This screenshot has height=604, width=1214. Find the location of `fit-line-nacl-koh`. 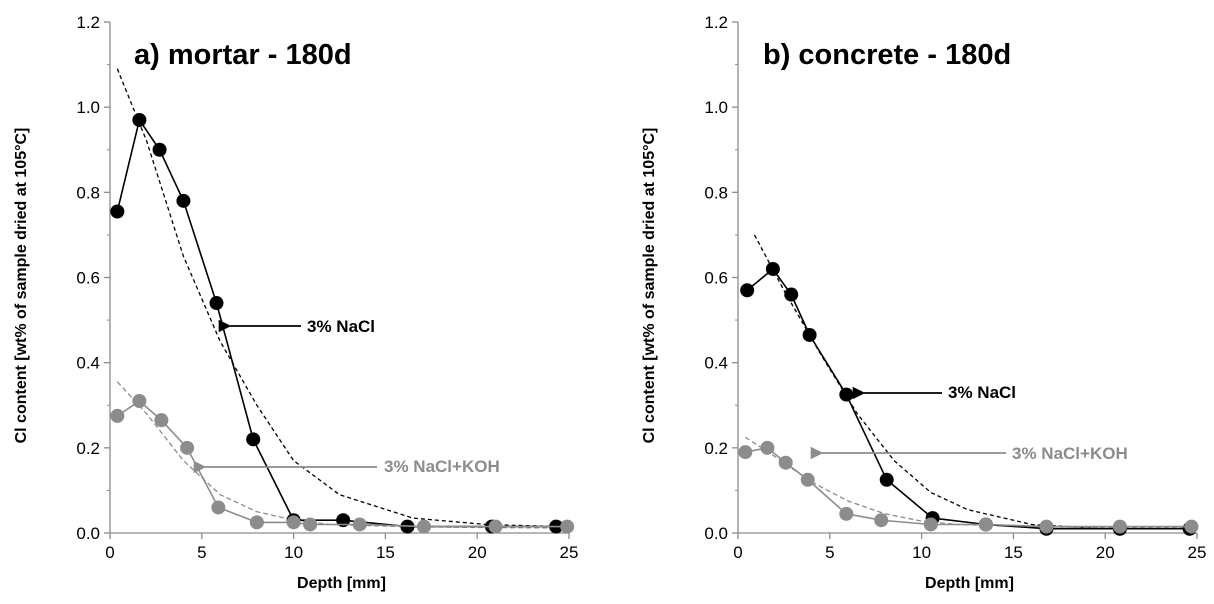

fit-line-nacl-koh is located at coordinates (333, 455).